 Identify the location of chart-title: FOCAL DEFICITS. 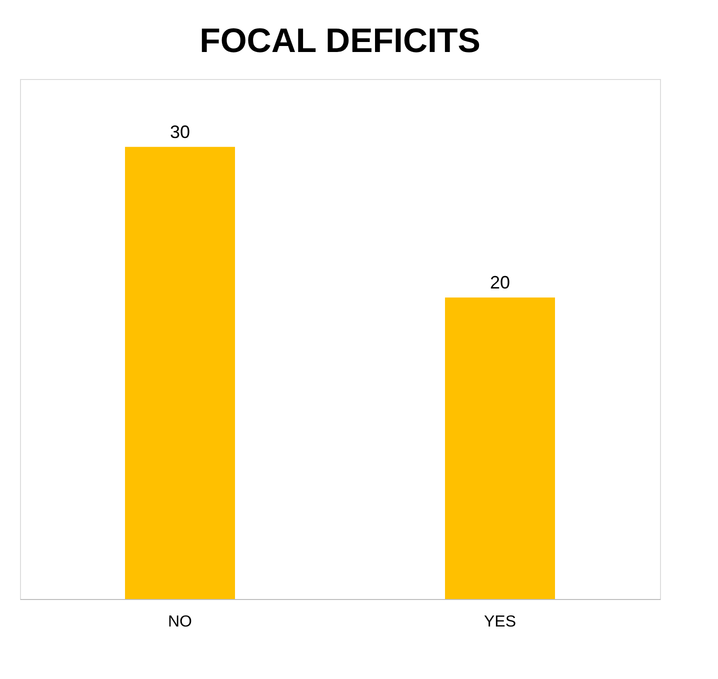
(340, 41).